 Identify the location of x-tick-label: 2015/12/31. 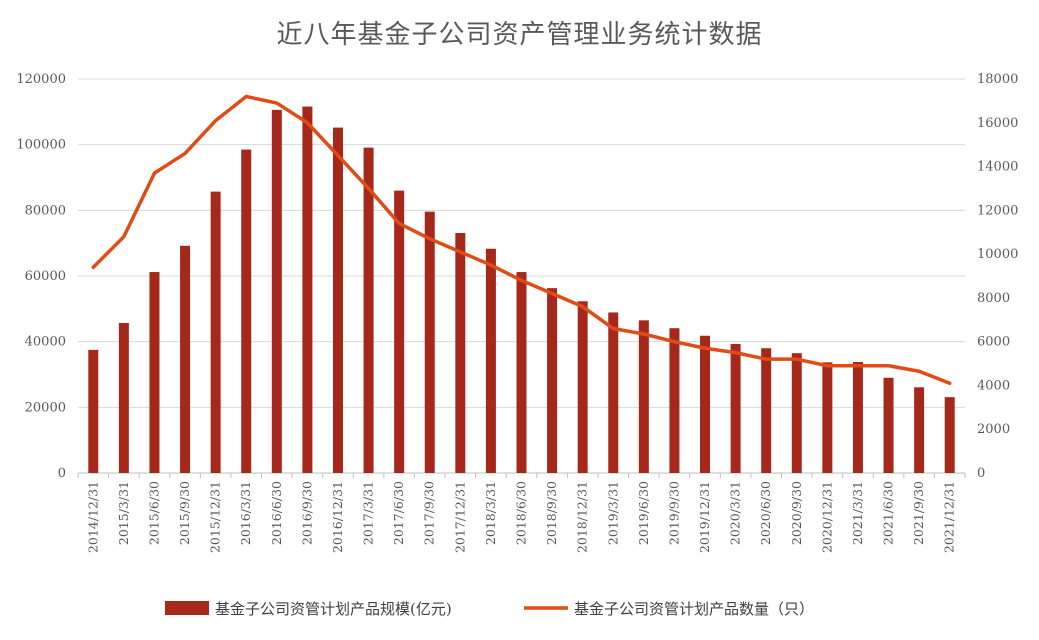
(215, 517).